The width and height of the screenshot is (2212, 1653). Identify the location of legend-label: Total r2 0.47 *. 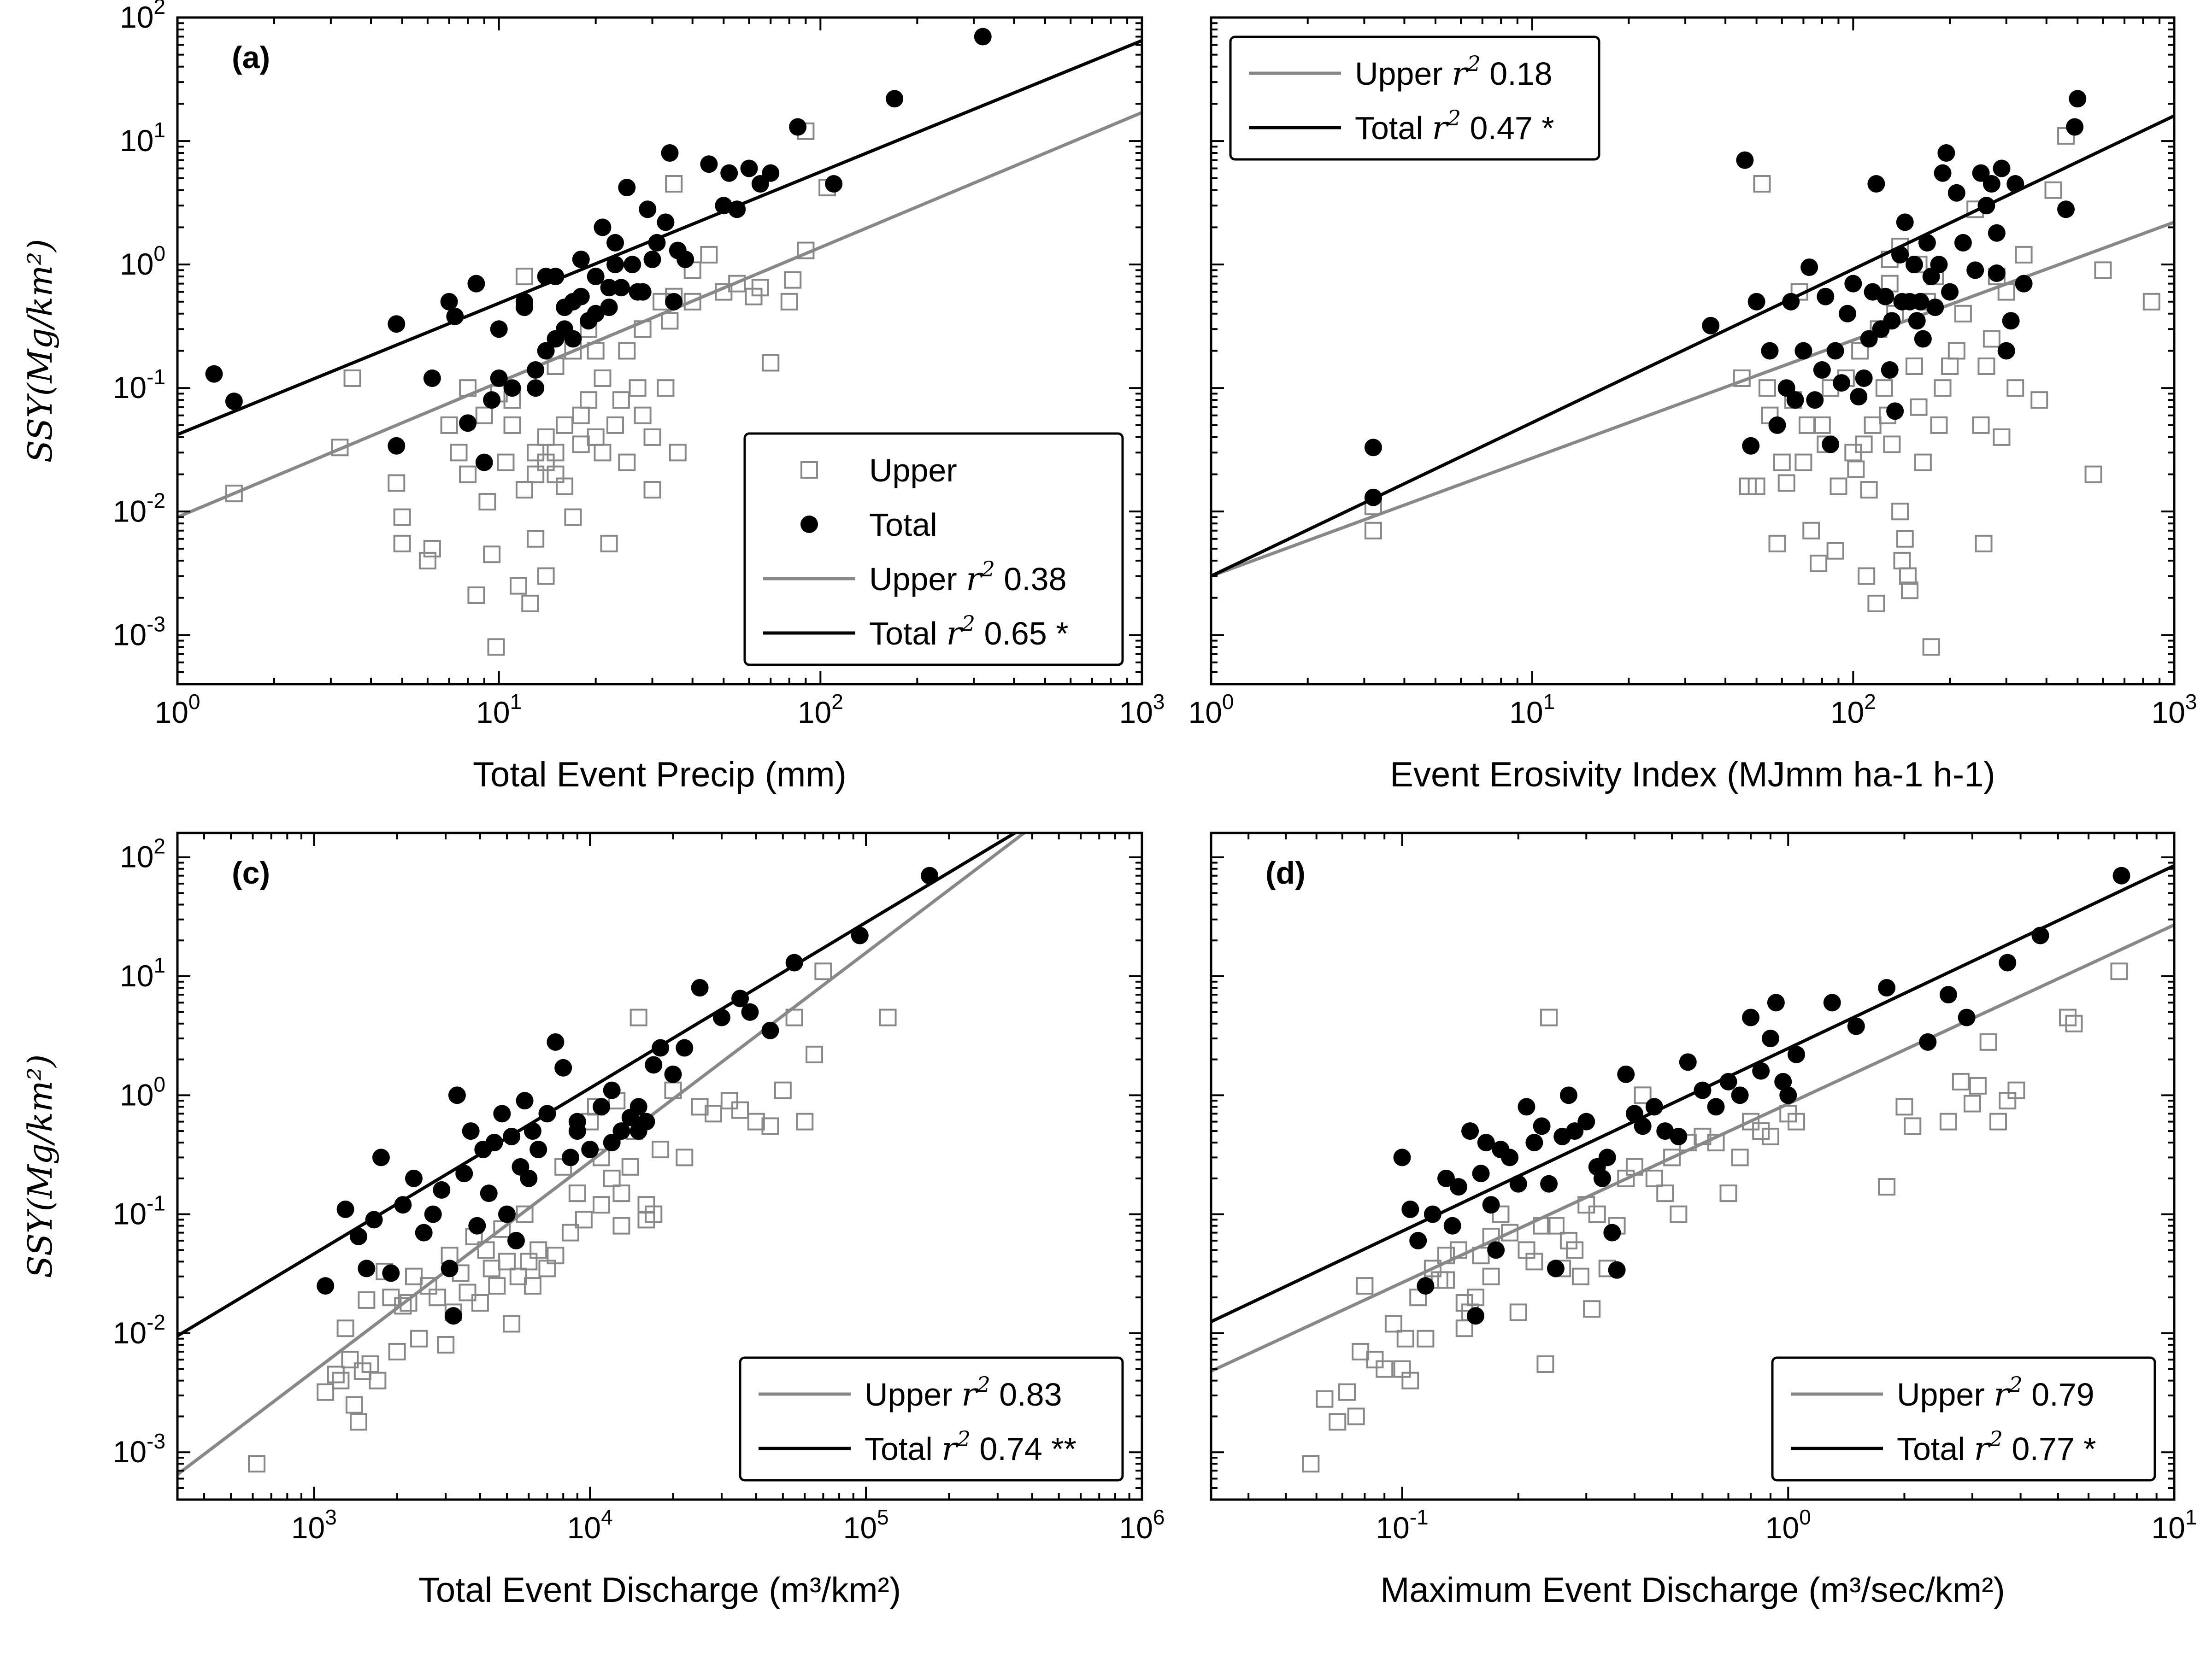
(1454, 126).